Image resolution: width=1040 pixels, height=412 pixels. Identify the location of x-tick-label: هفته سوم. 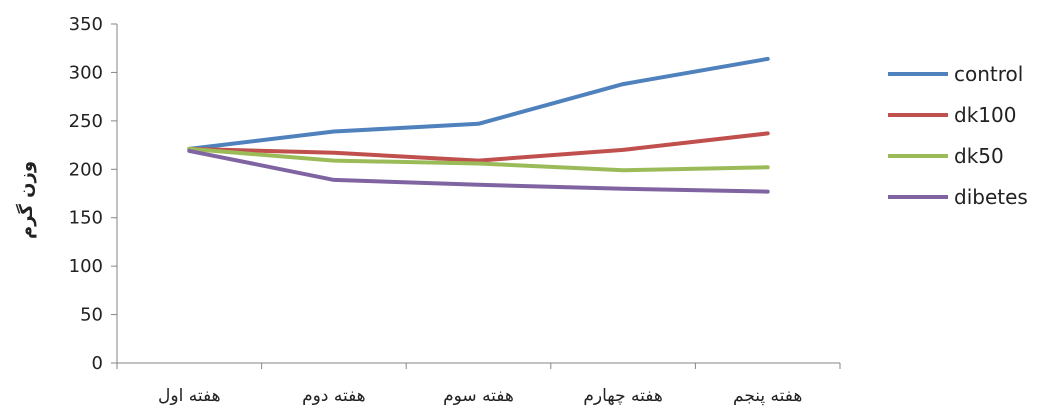
(478, 396).